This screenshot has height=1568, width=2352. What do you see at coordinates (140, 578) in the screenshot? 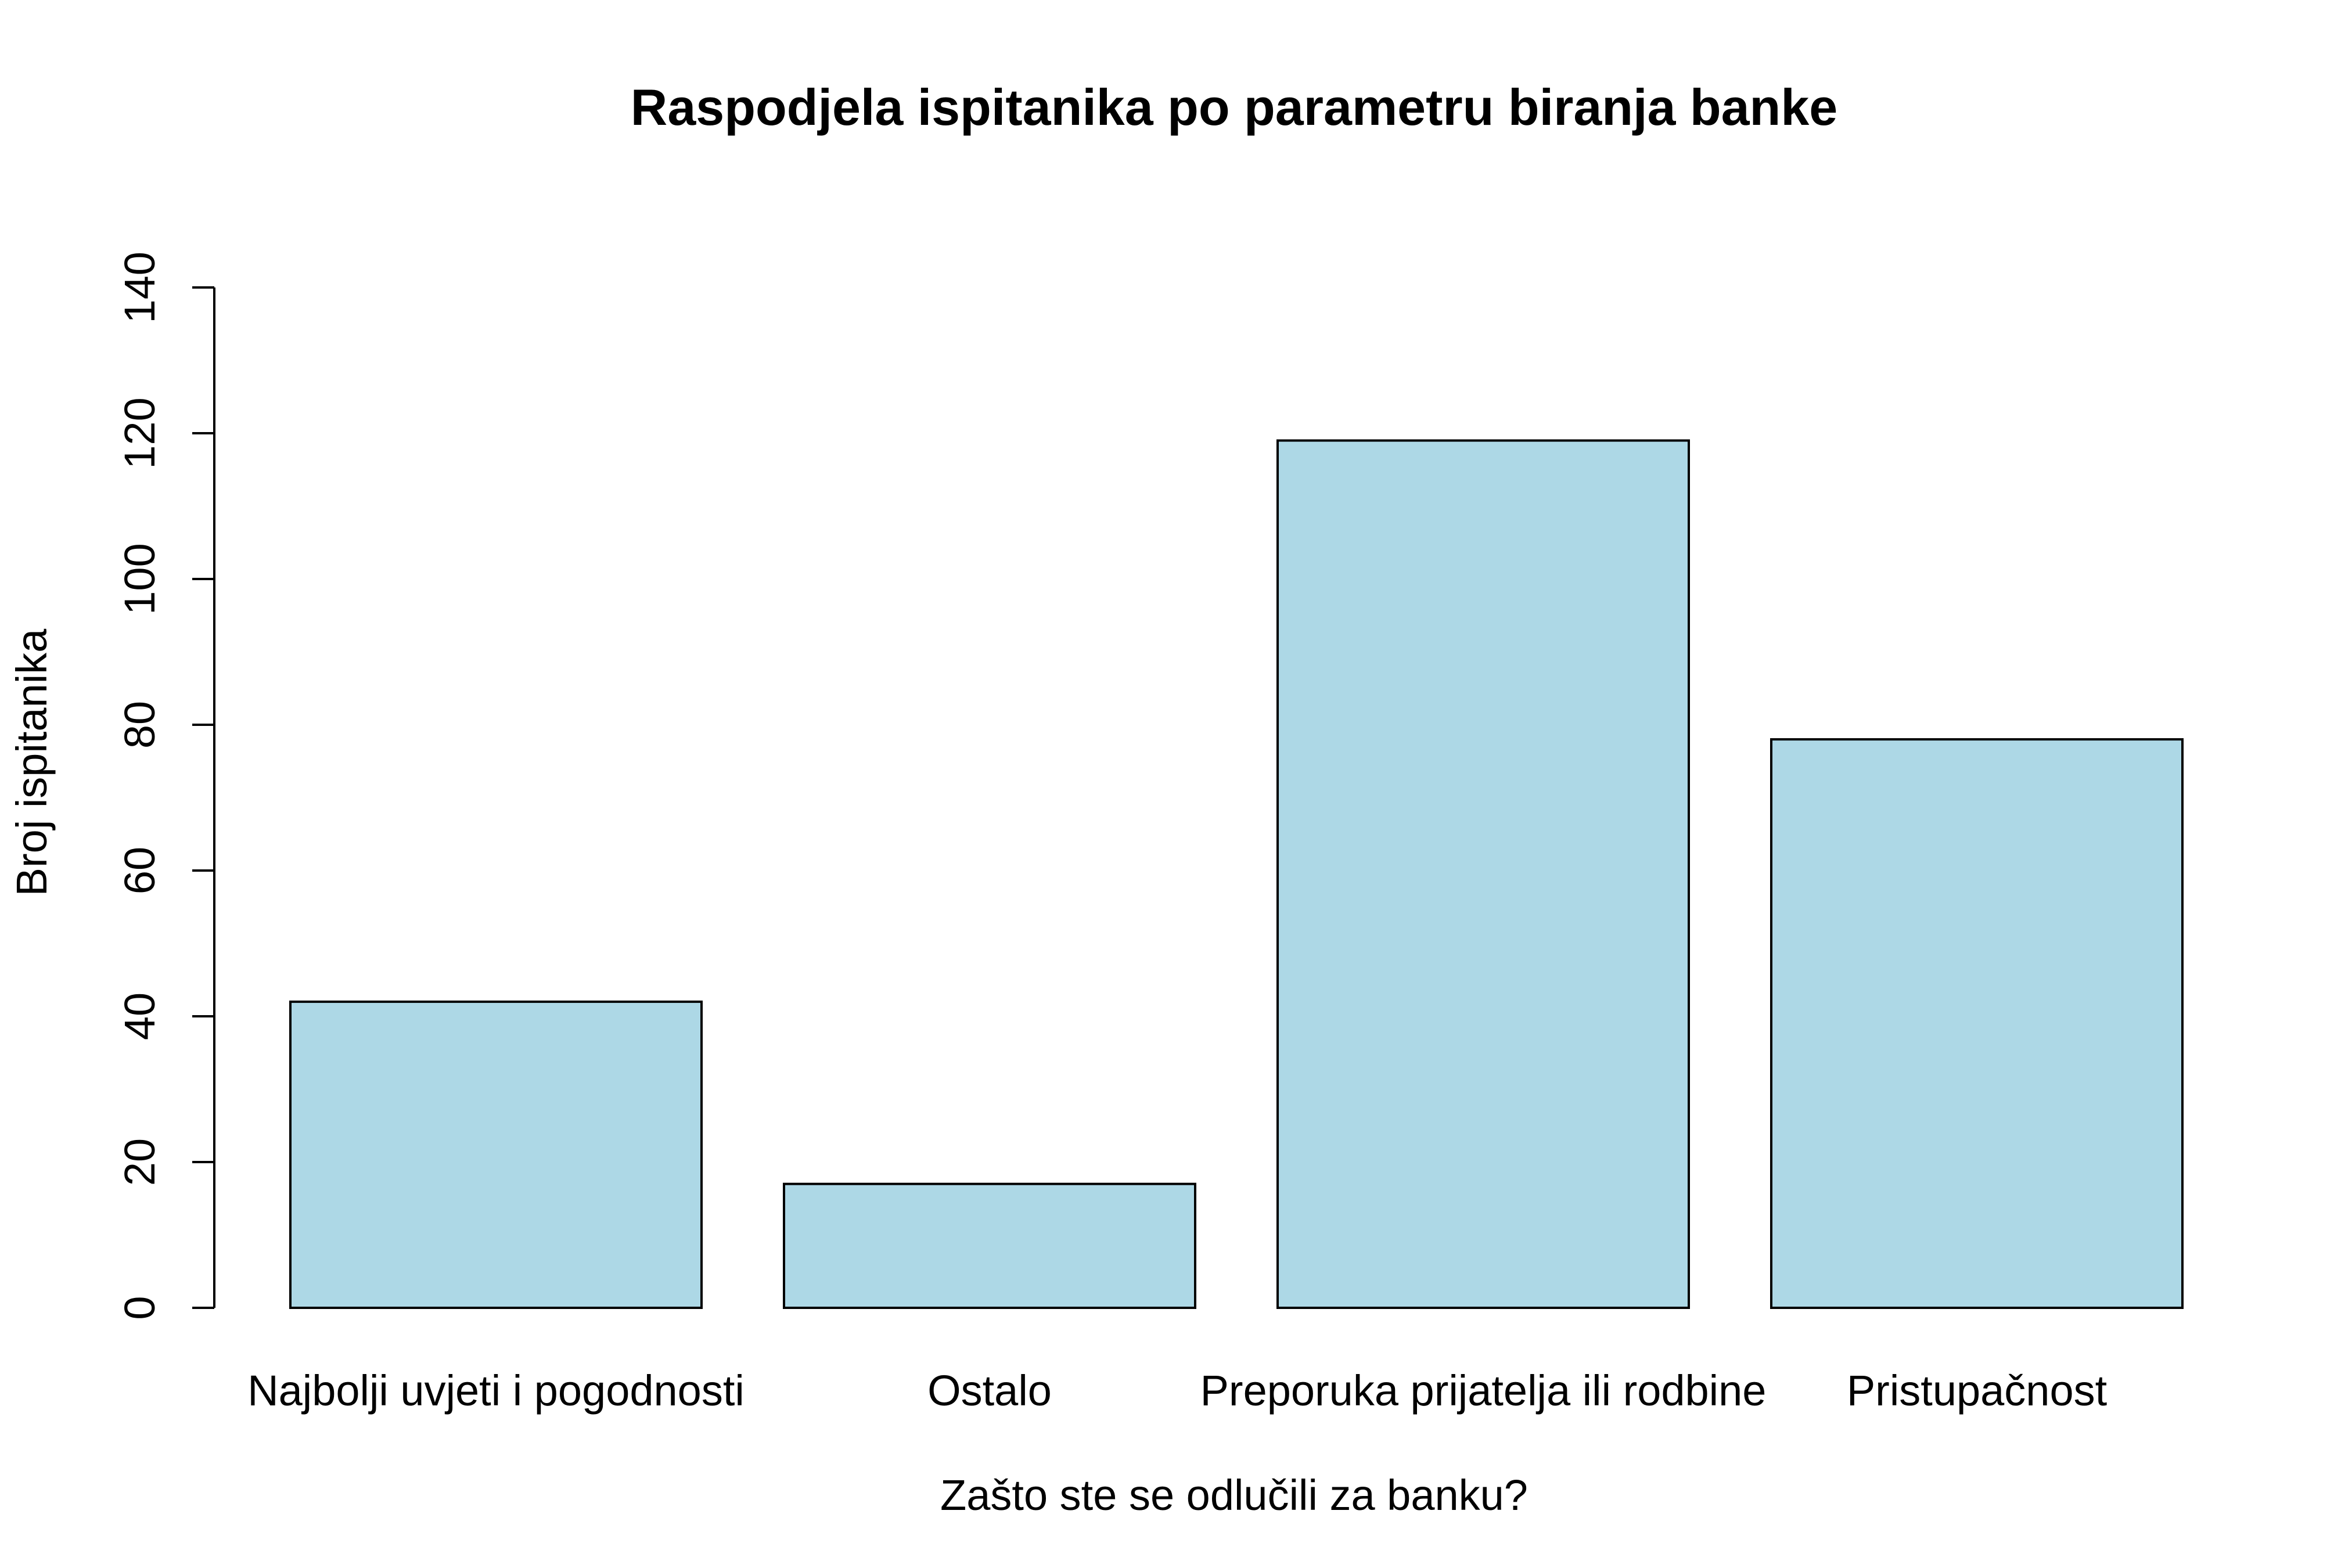
I see `y-tick-label-5: 100` at bounding box center [140, 578].